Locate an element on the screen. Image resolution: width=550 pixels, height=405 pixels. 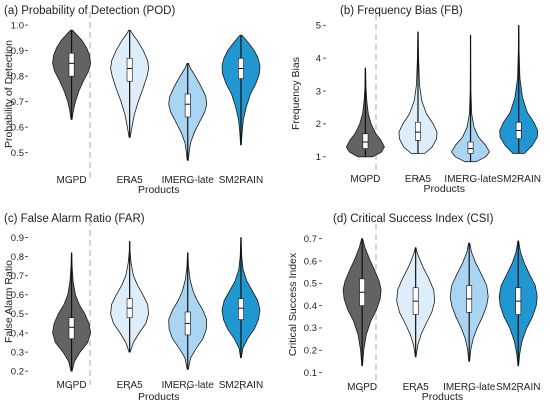
panel-title: (a) Probability of Detection (POD) is located at coordinates (89, 11).